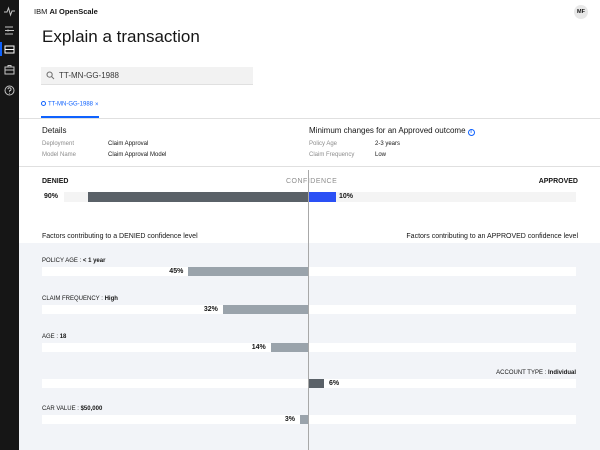 The height and width of the screenshot is (450, 600). I want to click on section-divider, so click(309, 166).